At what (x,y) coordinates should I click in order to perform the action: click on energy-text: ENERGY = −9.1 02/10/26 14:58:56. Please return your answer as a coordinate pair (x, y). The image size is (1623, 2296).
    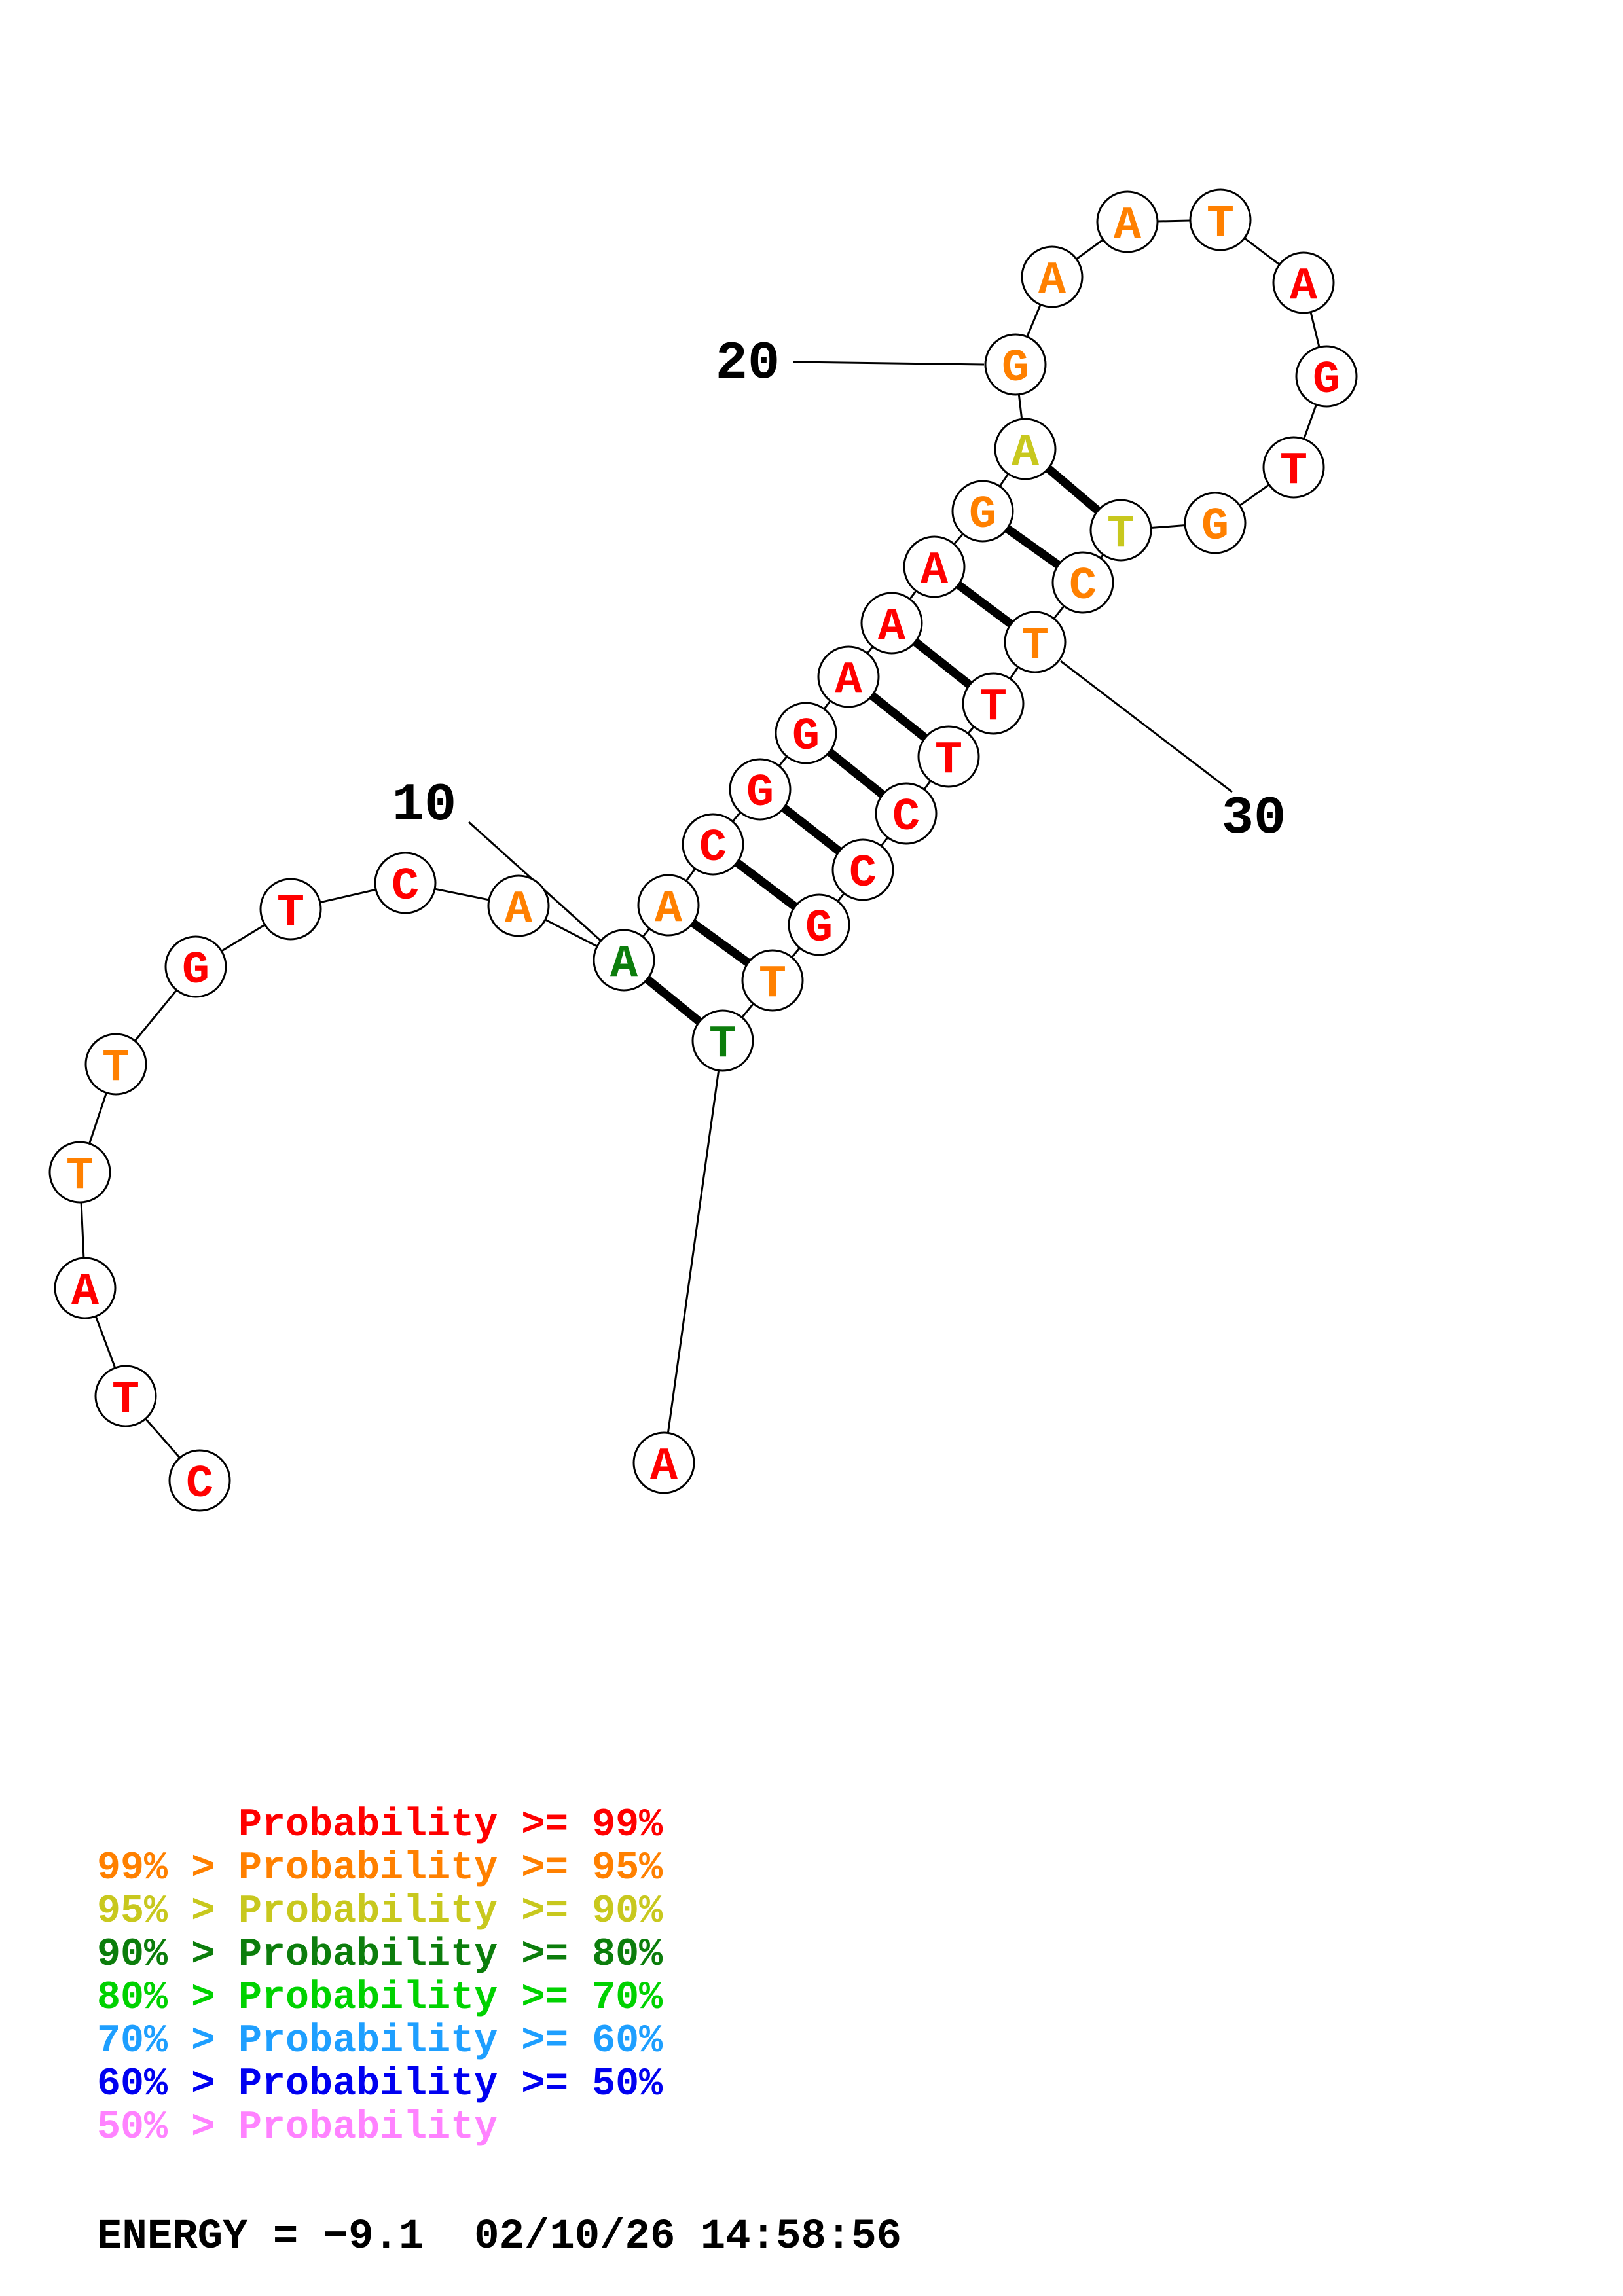
    Looking at the image, I should click on (499, 2237).